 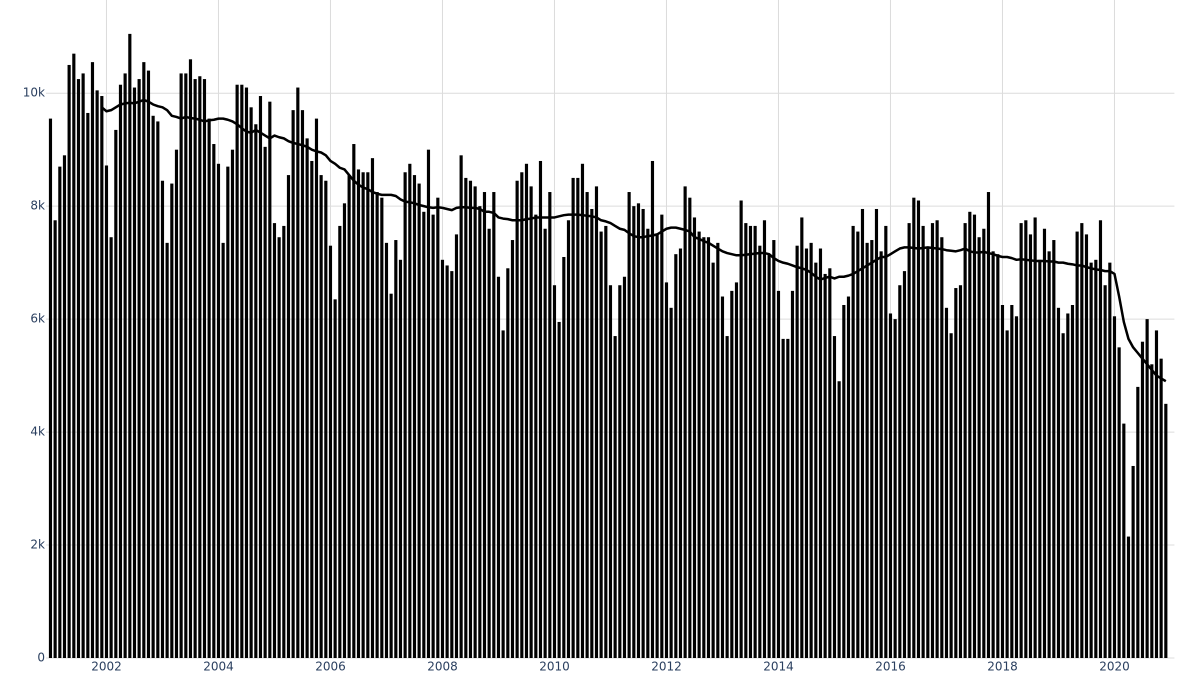 What do you see at coordinates (1002, 667) in the screenshot?
I see `x-tick-label: 2018` at bounding box center [1002, 667].